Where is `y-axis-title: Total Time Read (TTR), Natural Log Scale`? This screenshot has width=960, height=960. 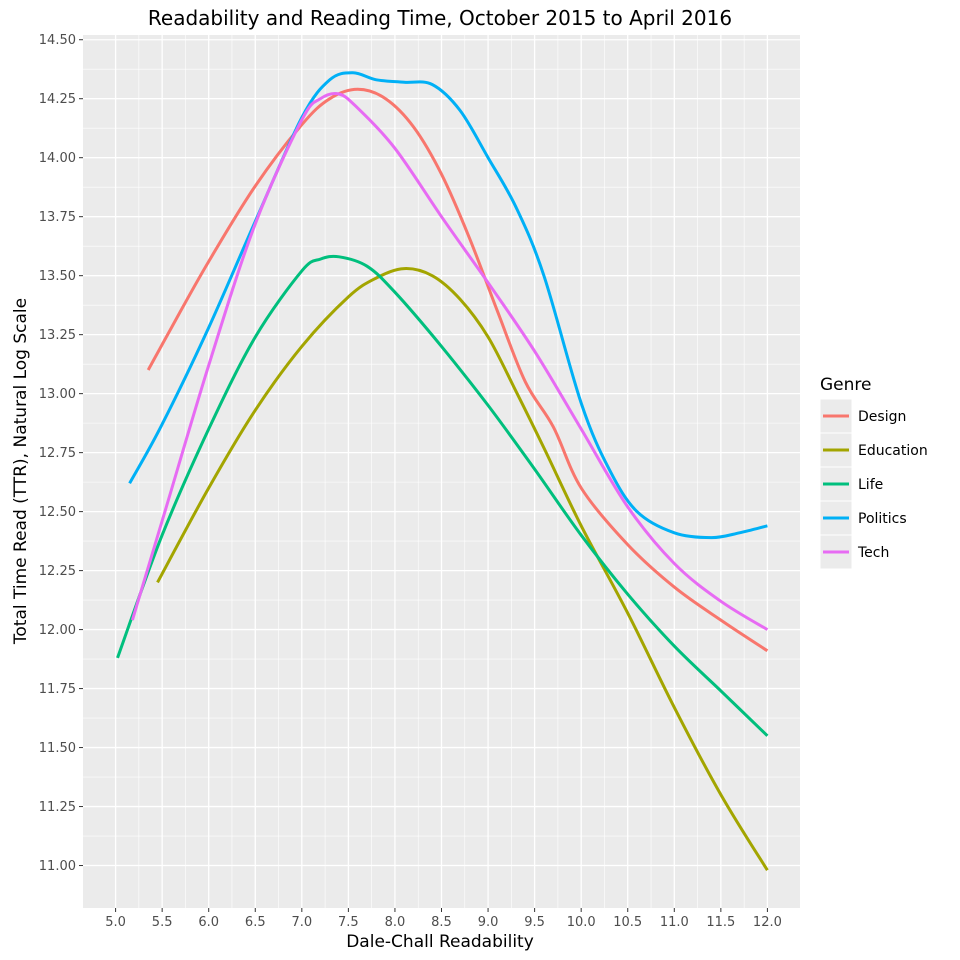 y-axis-title: Total Time Read (TTR), Natural Log Scale is located at coordinates (21, 471).